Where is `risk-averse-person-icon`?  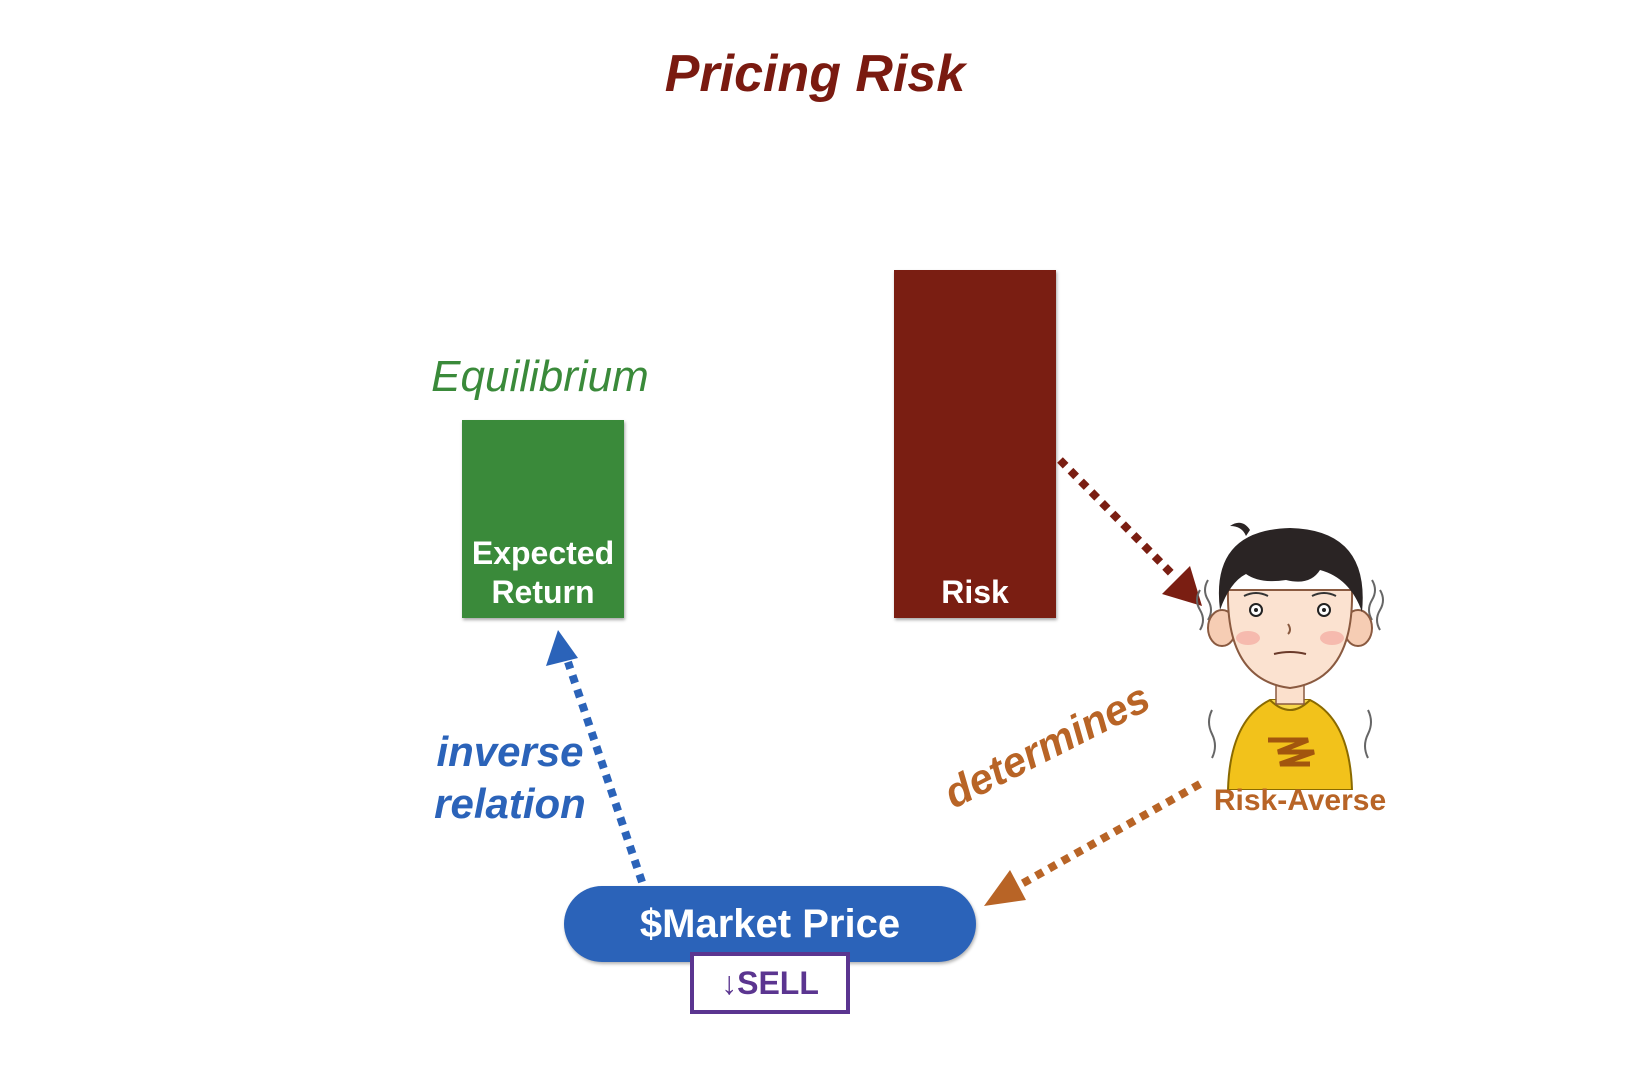 risk-averse-person-icon is located at coordinates (1290, 656).